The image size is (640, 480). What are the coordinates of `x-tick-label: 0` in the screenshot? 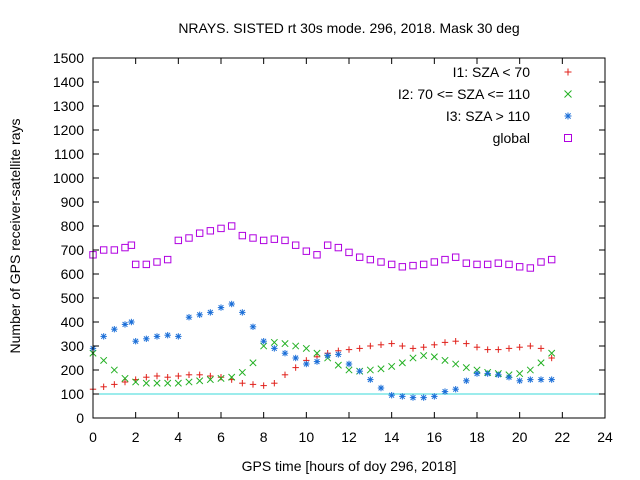 It's located at (93, 437).